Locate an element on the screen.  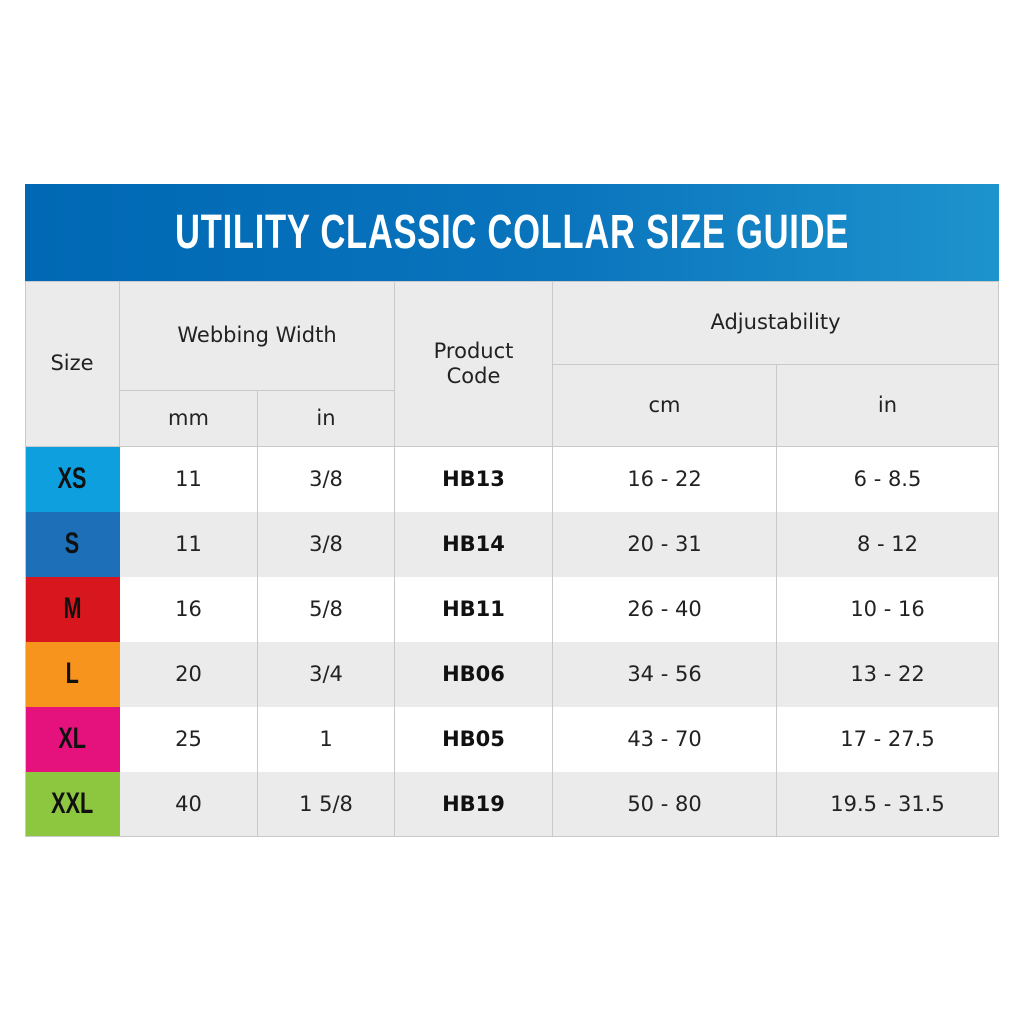
size-label: XXL is located at coordinates (72, 804).